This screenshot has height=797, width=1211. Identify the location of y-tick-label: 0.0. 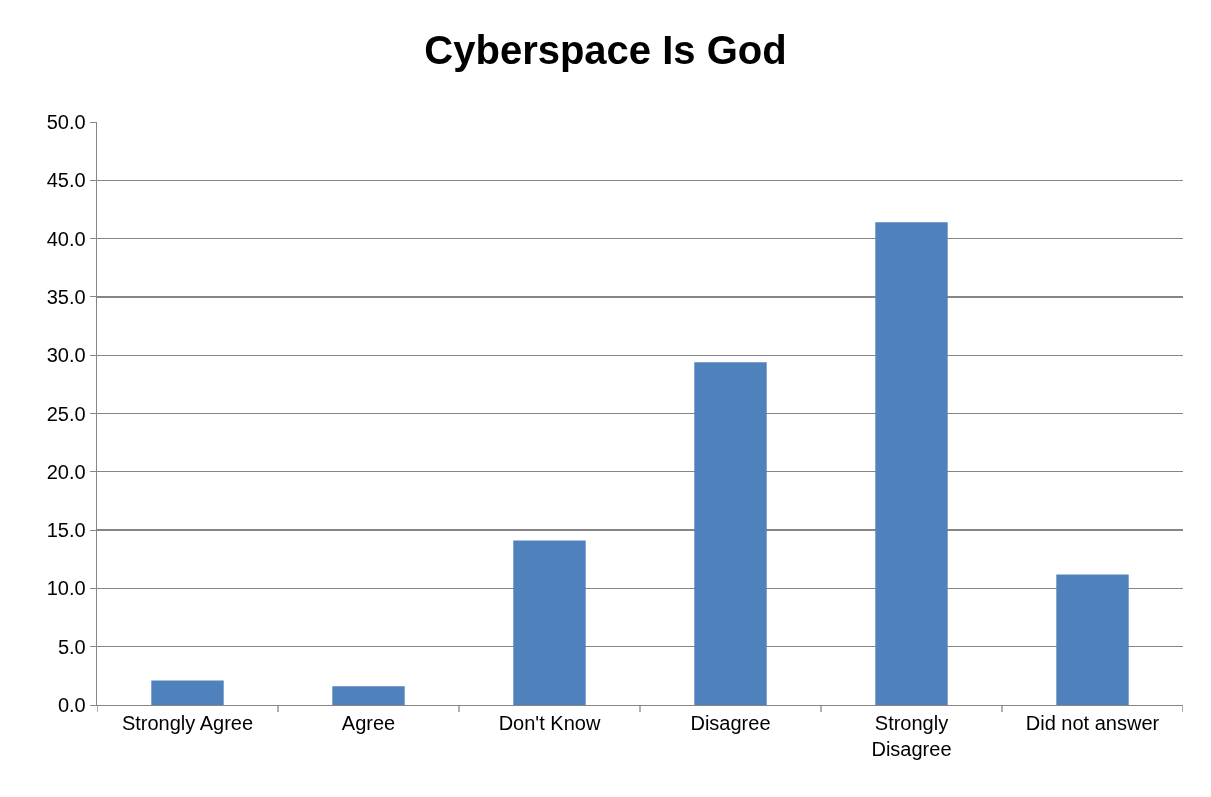
(71, 705).